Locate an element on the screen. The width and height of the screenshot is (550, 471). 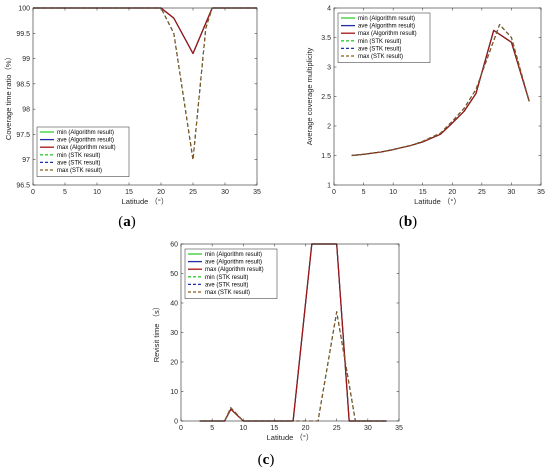
y-tick-label: 2.5 is located at coordinates (326, 97).